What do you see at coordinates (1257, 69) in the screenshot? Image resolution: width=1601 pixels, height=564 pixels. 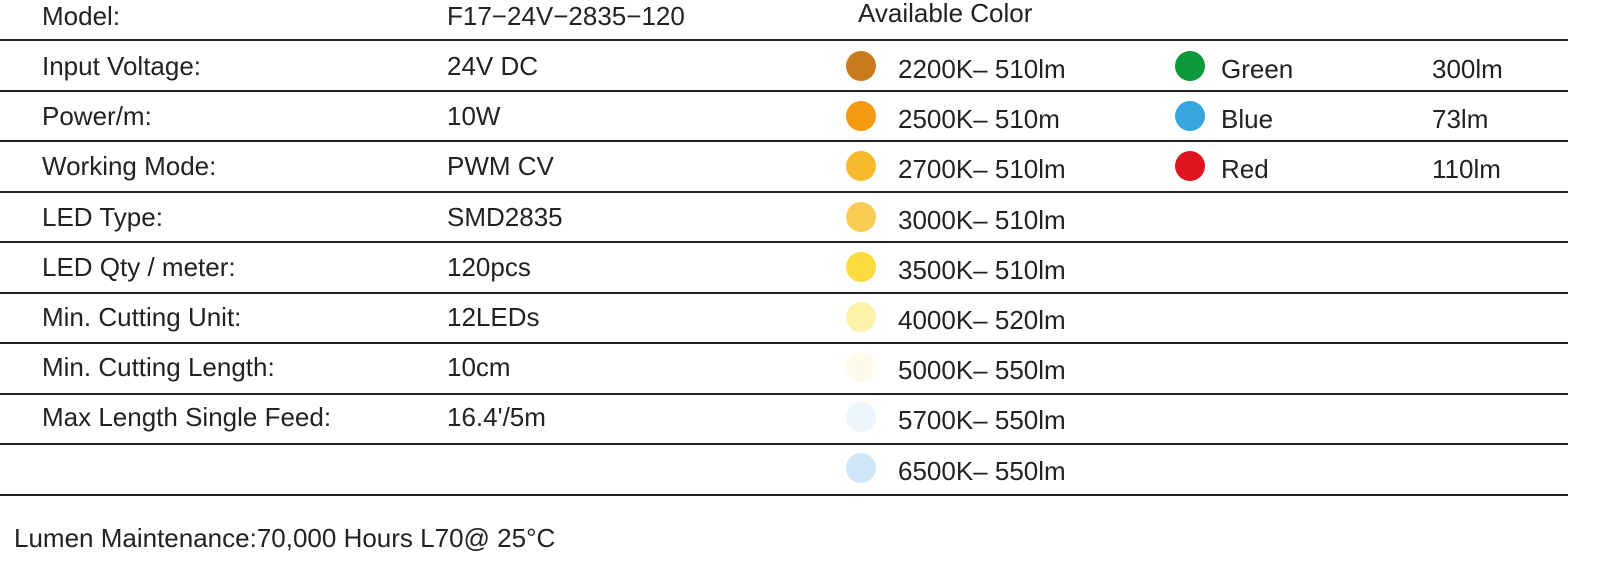 I see `color-name: Green` at bounding box center [1257, 69].